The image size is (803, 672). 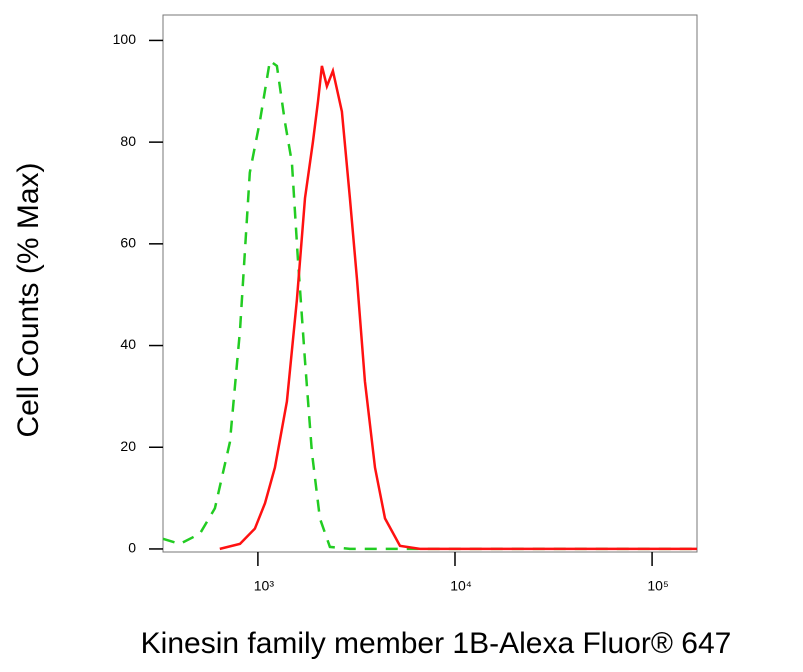 What do you see at coordinates (264, 586) in the screenshot?
I see `x-tick-label: 10³` at bounding box center [264, 586].